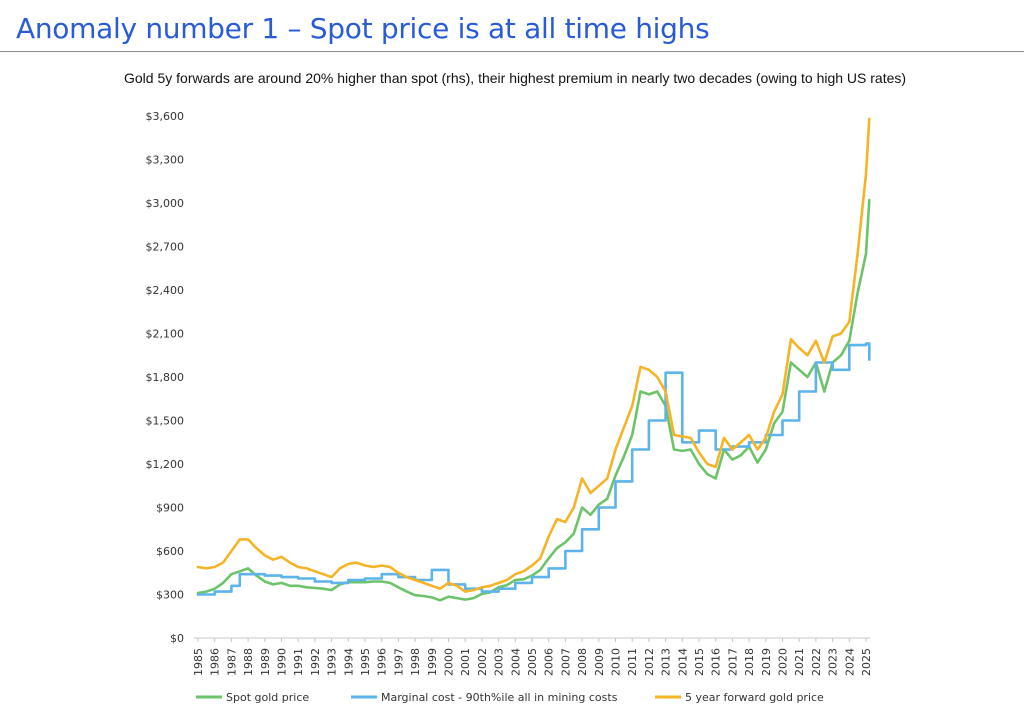 This screenshot has height=709, width=1024. Describe the element at coordinates (348, 662) in the screenshot. I see `x-tick-label: 1994` at that location.